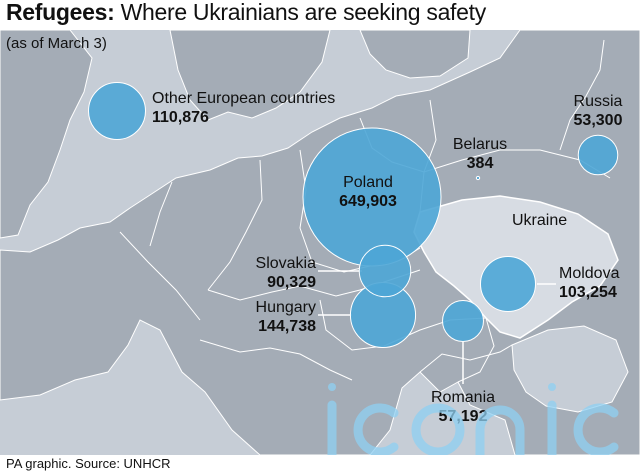 Image resolution: width=640 pixels, height=475 pixels. What do you see at coordinates (287, 326) in the screenshot?
I see `label-value-hungary: 144,738` at bounding box center [287, 326].